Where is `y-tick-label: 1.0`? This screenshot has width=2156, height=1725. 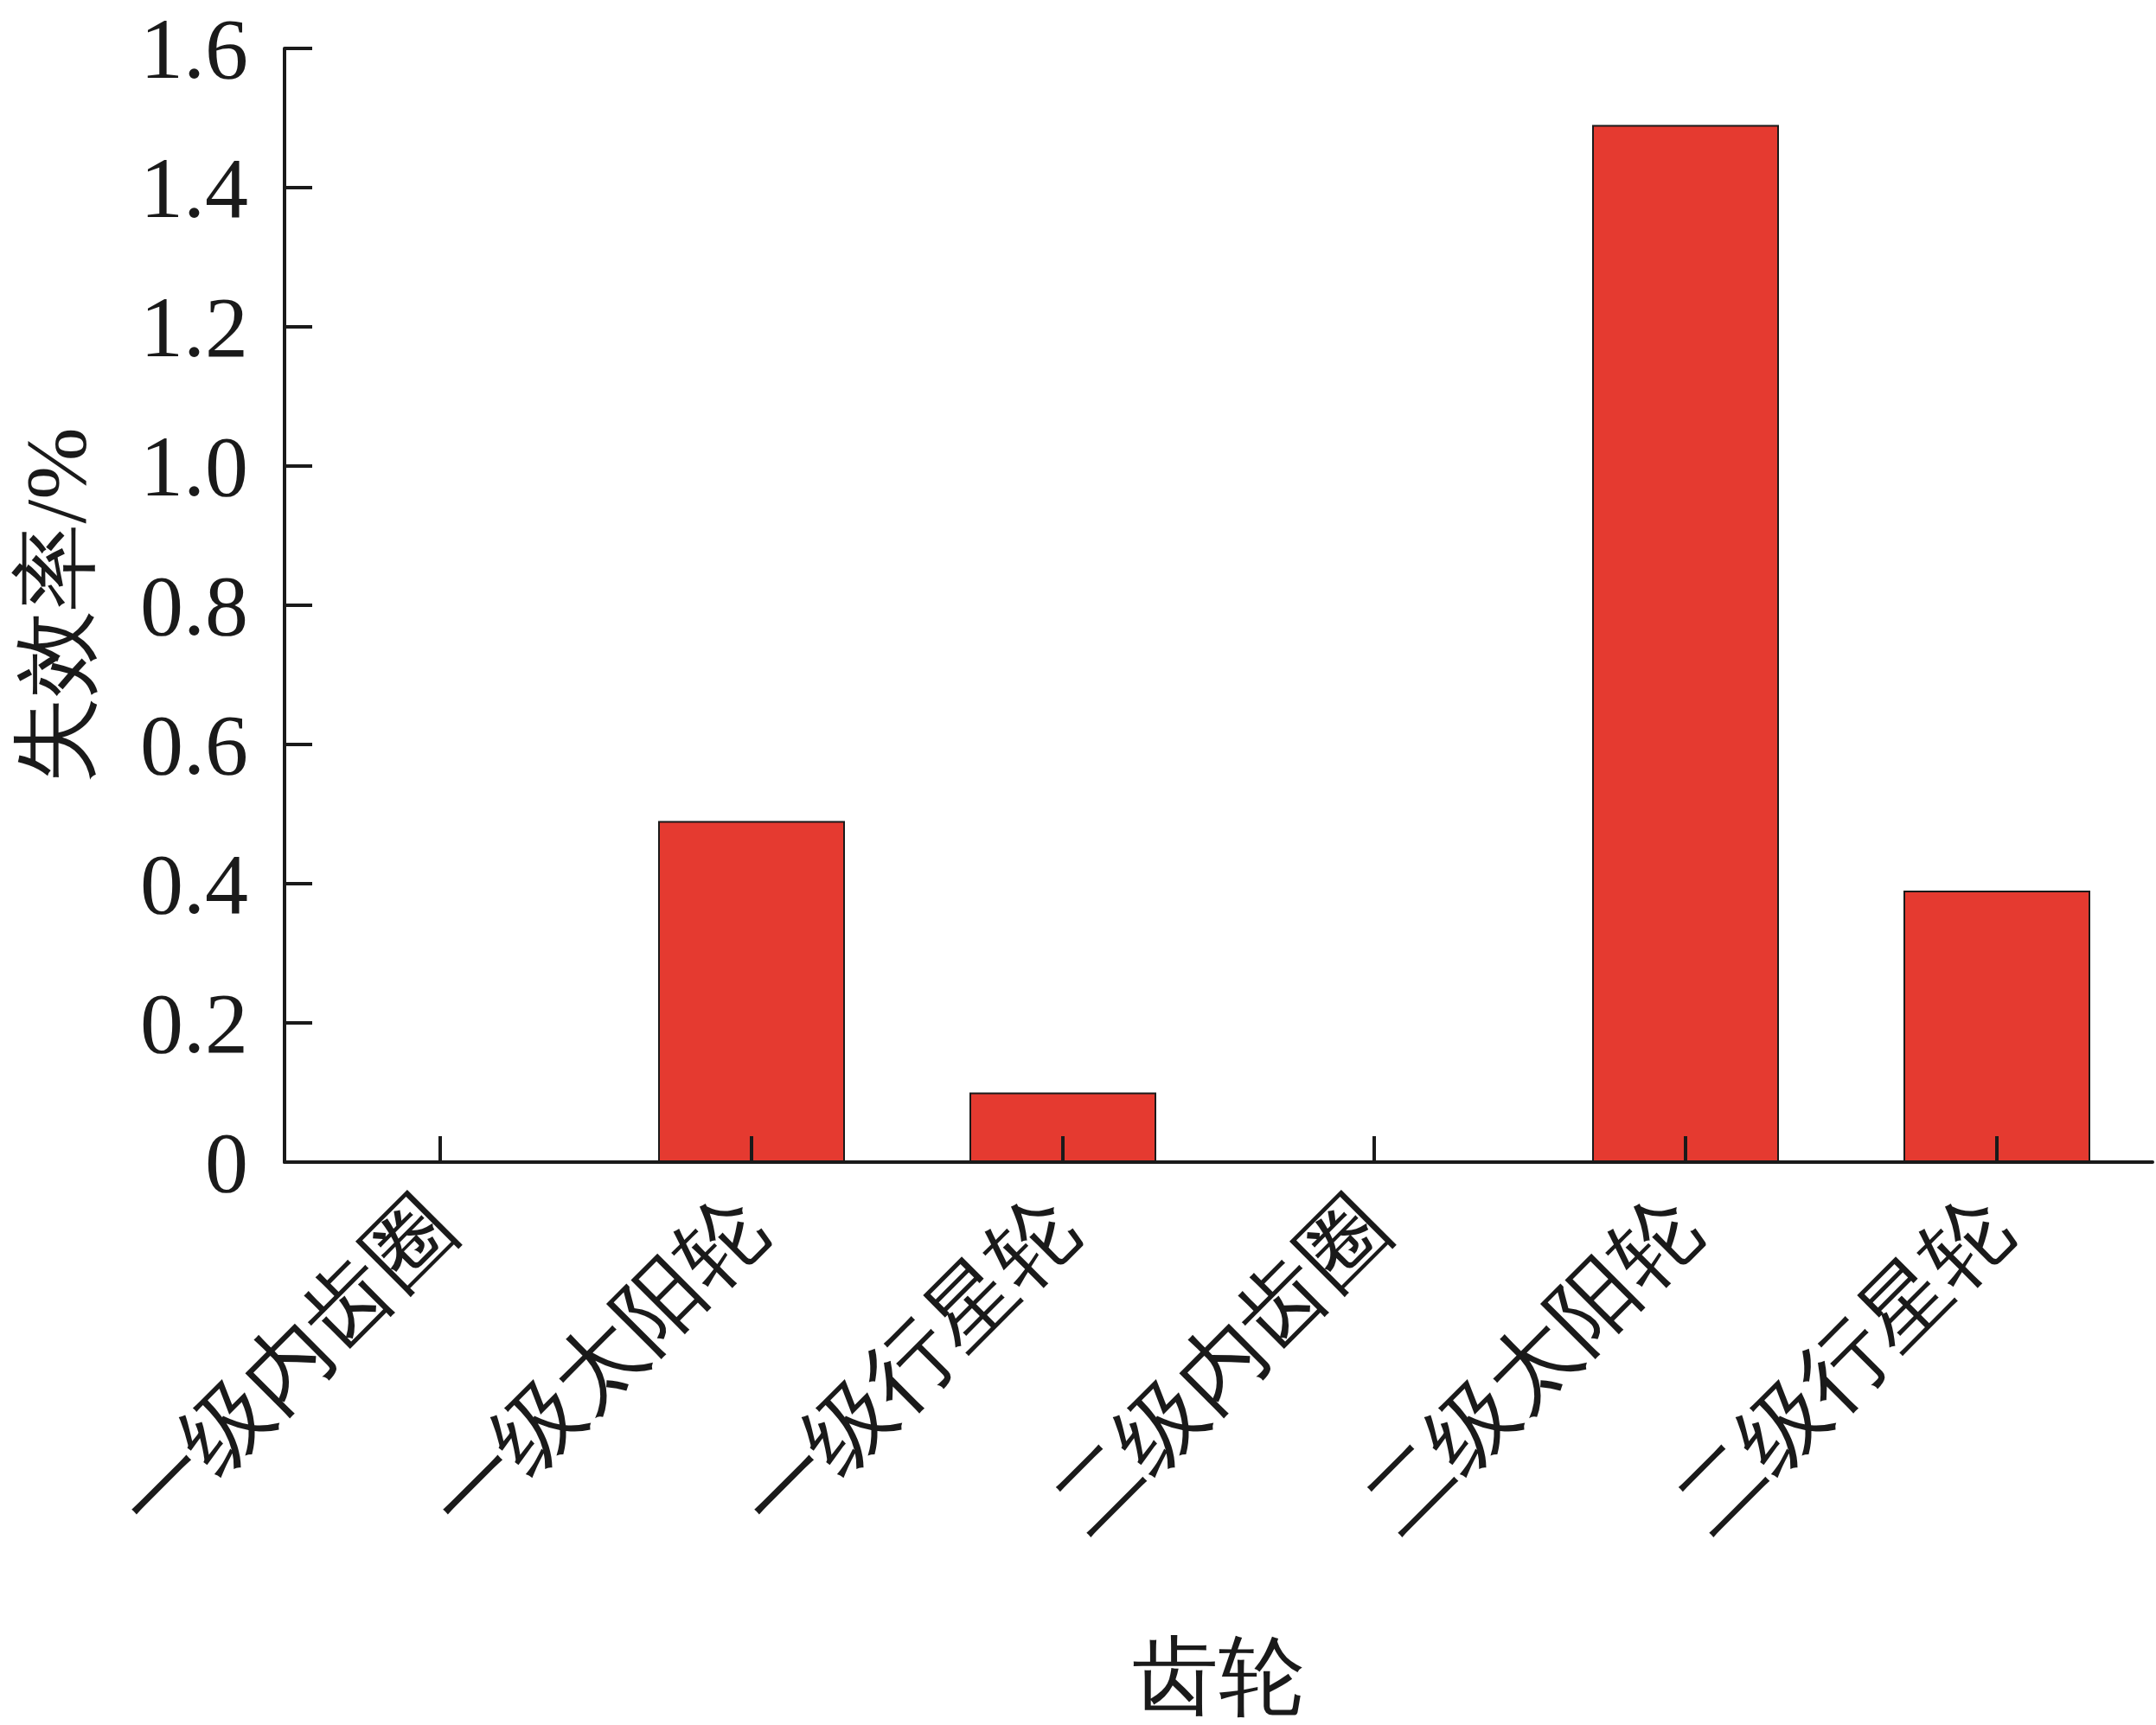
y-tick-label: 1.0 is located at coordinates (194, 466).